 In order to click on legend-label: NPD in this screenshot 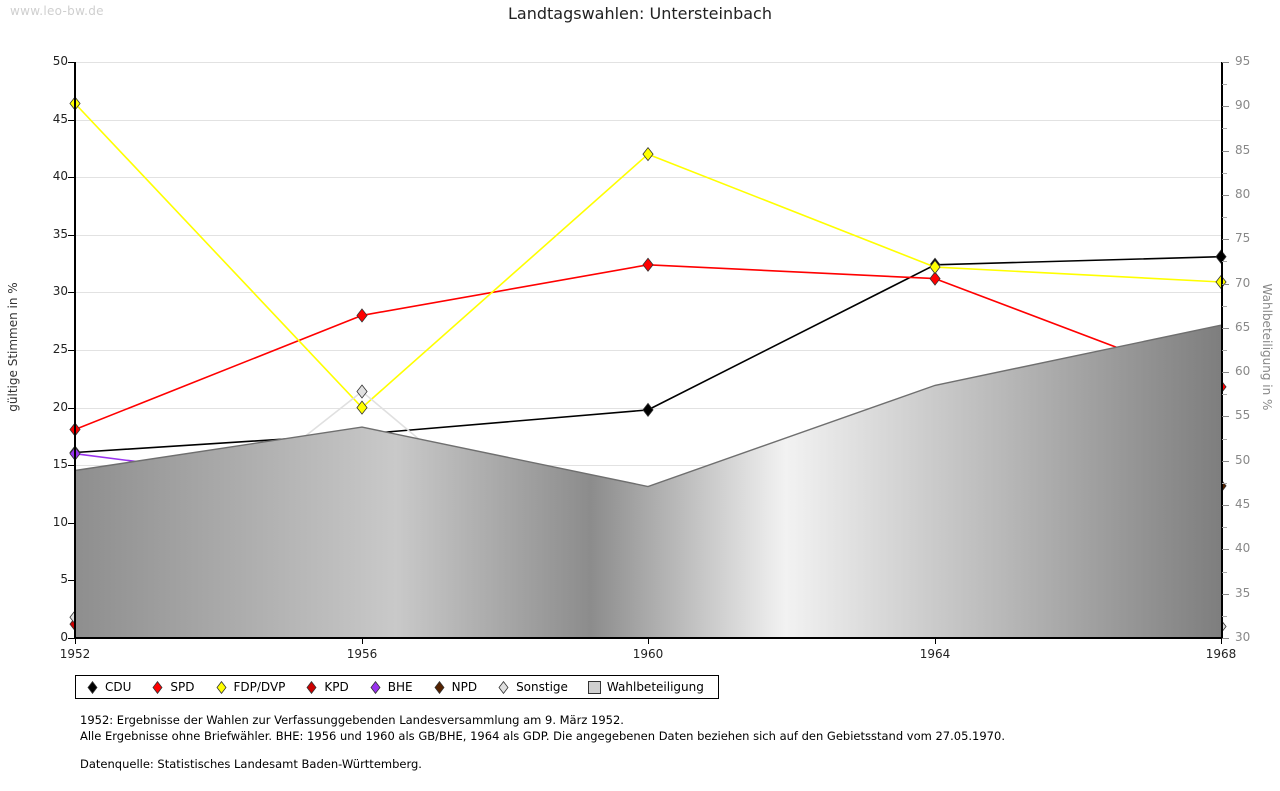, I will do `click(464, 687)`.